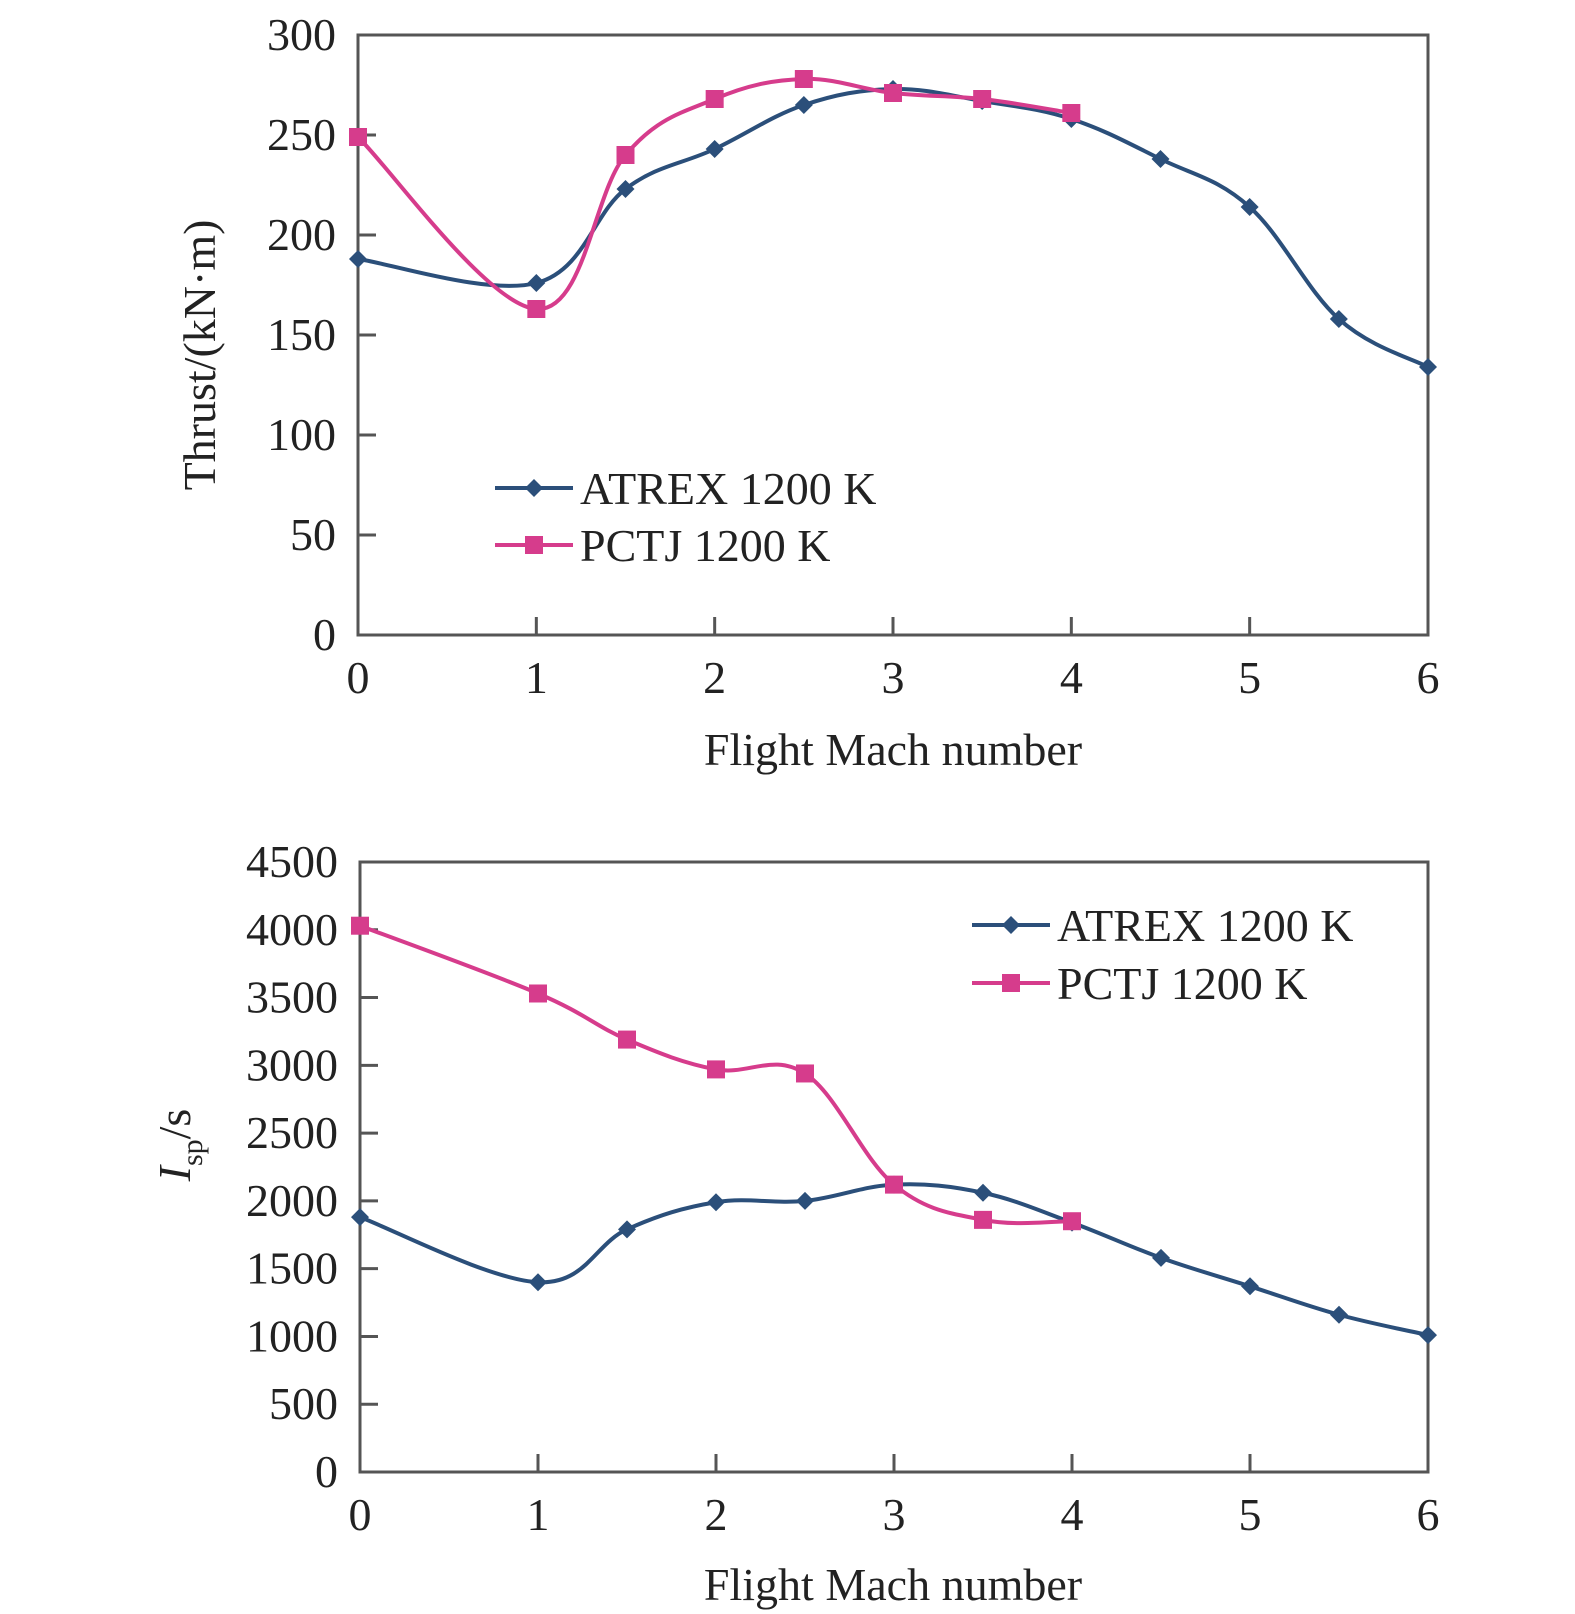  I want to click on isp-y-axis-title-subscript: sp, so click(192, 1152).